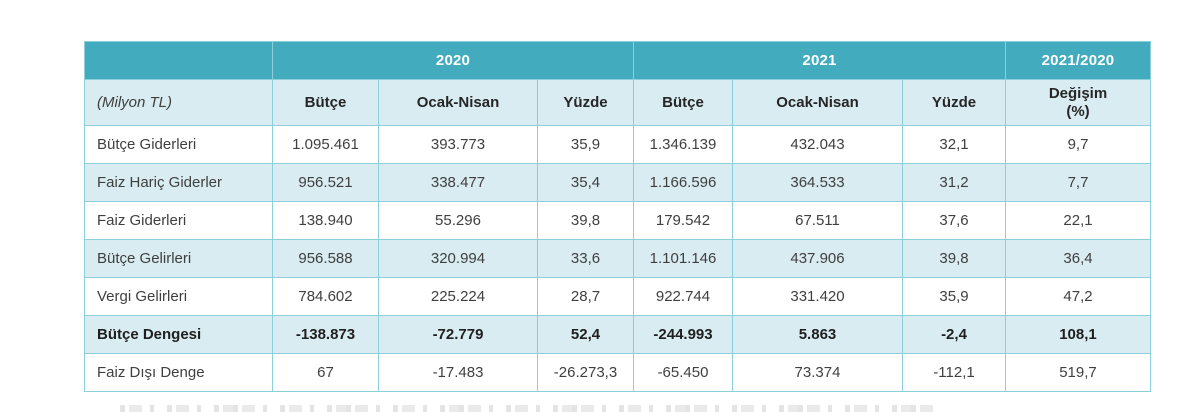 This screenshot has width=1200, height=412. Describe the element at coordinates (458, 258) in the screenshot. I see `value-cell: 320.994` at that location.